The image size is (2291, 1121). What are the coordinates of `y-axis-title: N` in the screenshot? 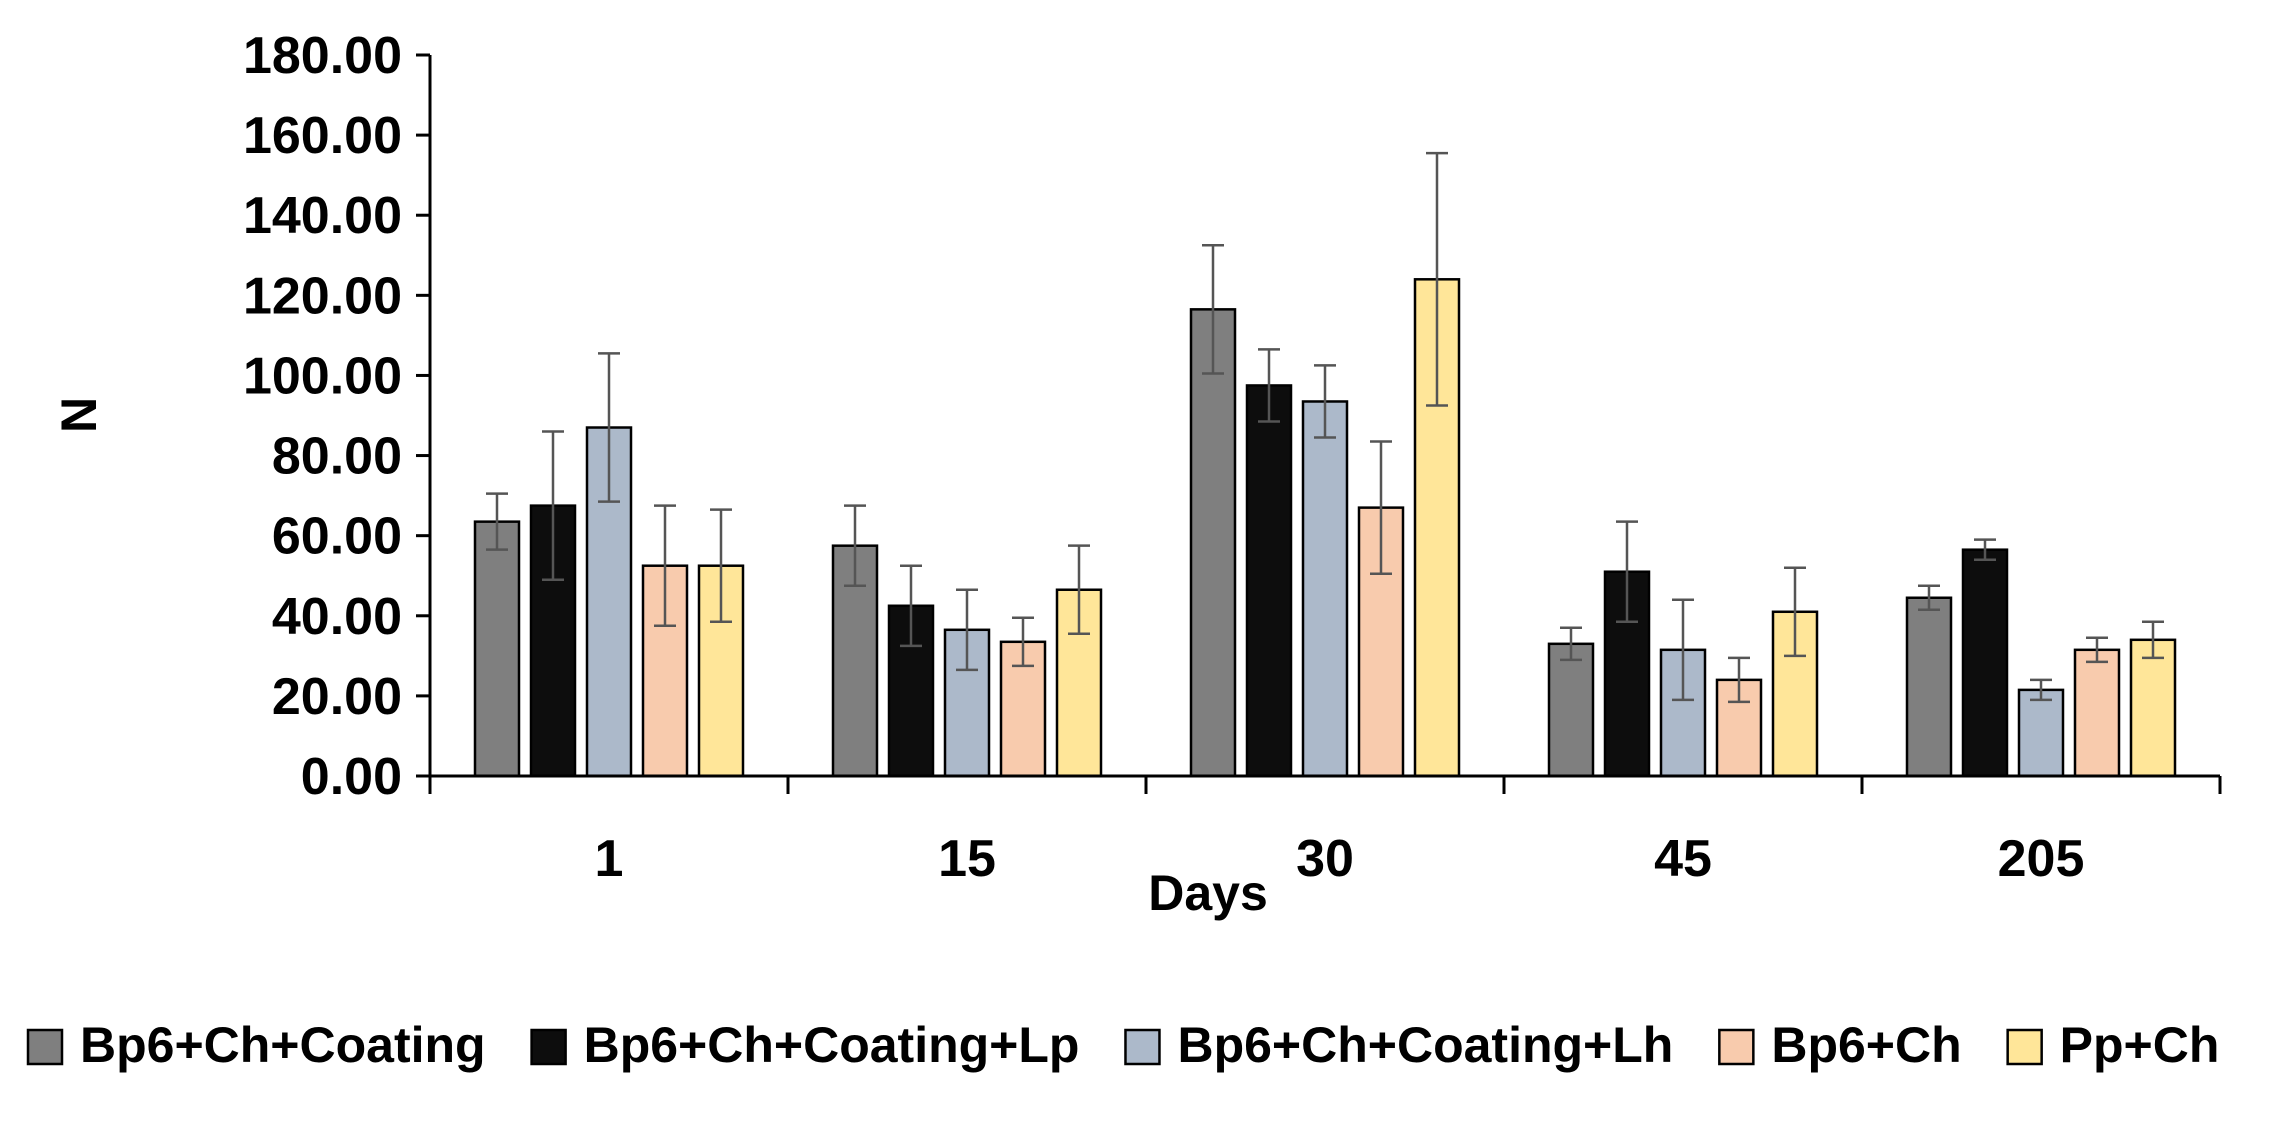 It's located at (79, 415).